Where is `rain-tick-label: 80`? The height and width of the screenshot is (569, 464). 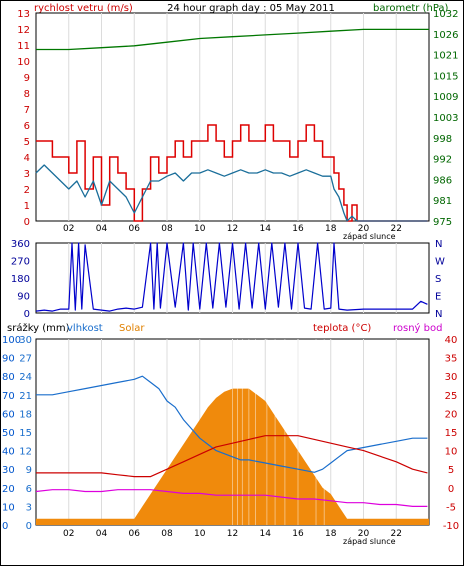
rain-tick-label: 80 is located at coordinates (8, 377).